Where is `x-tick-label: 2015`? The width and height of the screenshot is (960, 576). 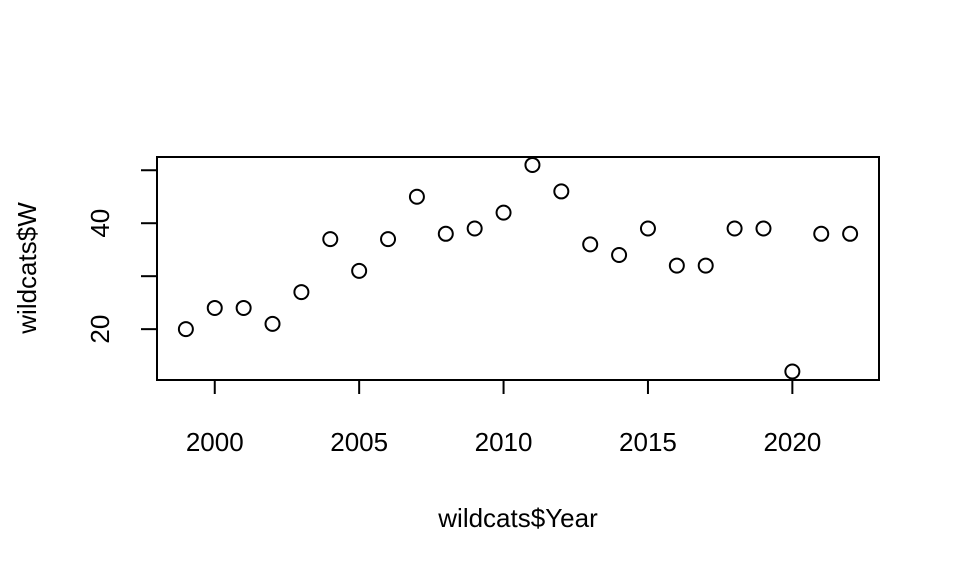 x-tick-label: 2015 is located at coordinates (648, 442).